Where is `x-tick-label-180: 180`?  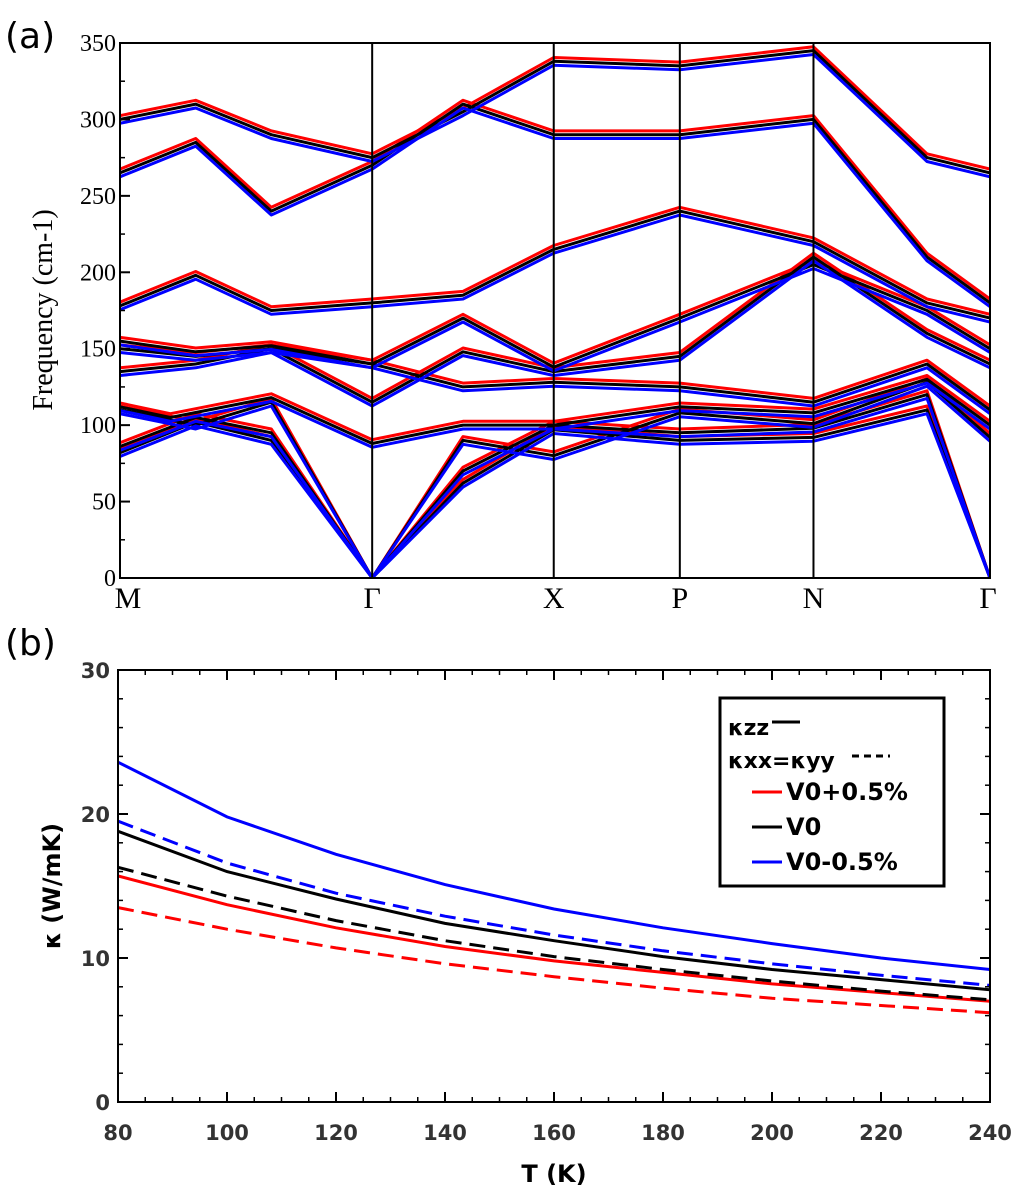
x-tick-label-180: 180 is located at coordinates (663, 1133).